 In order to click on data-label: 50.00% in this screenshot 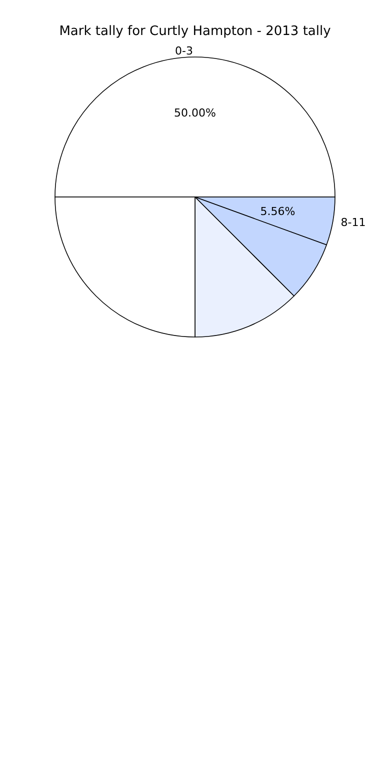, I will do `click(195, 113)`.